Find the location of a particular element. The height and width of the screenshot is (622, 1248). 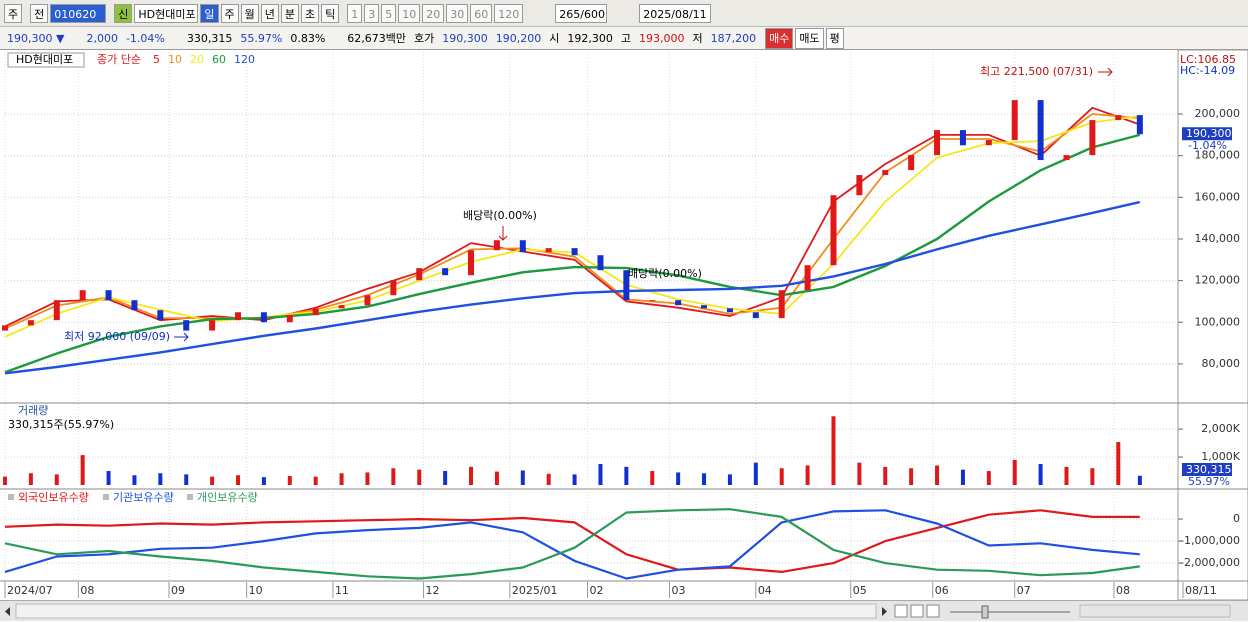

toolbar-button: 초 is located at coordinates (310, 13).